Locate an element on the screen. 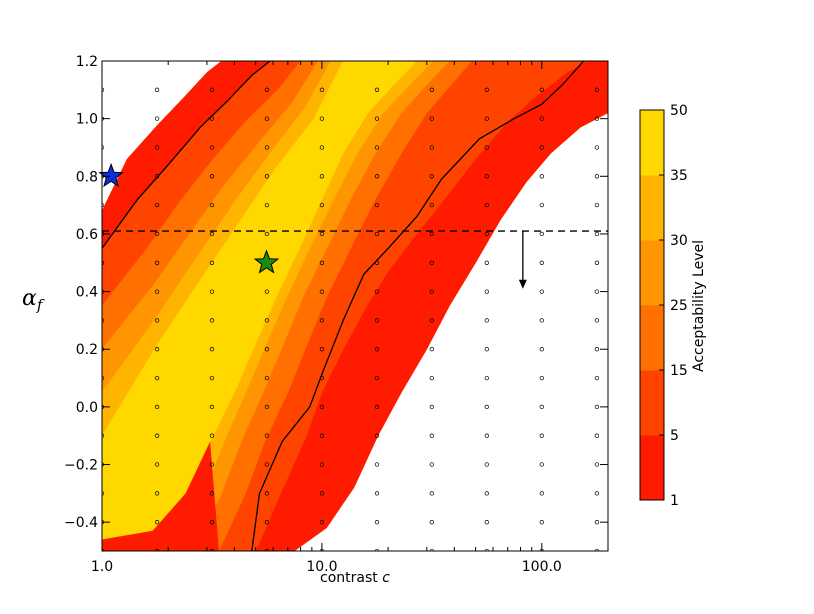 This screenshot has width=814, height=614. x-tick-label: 100.0 is located at coordinates (542, 567).